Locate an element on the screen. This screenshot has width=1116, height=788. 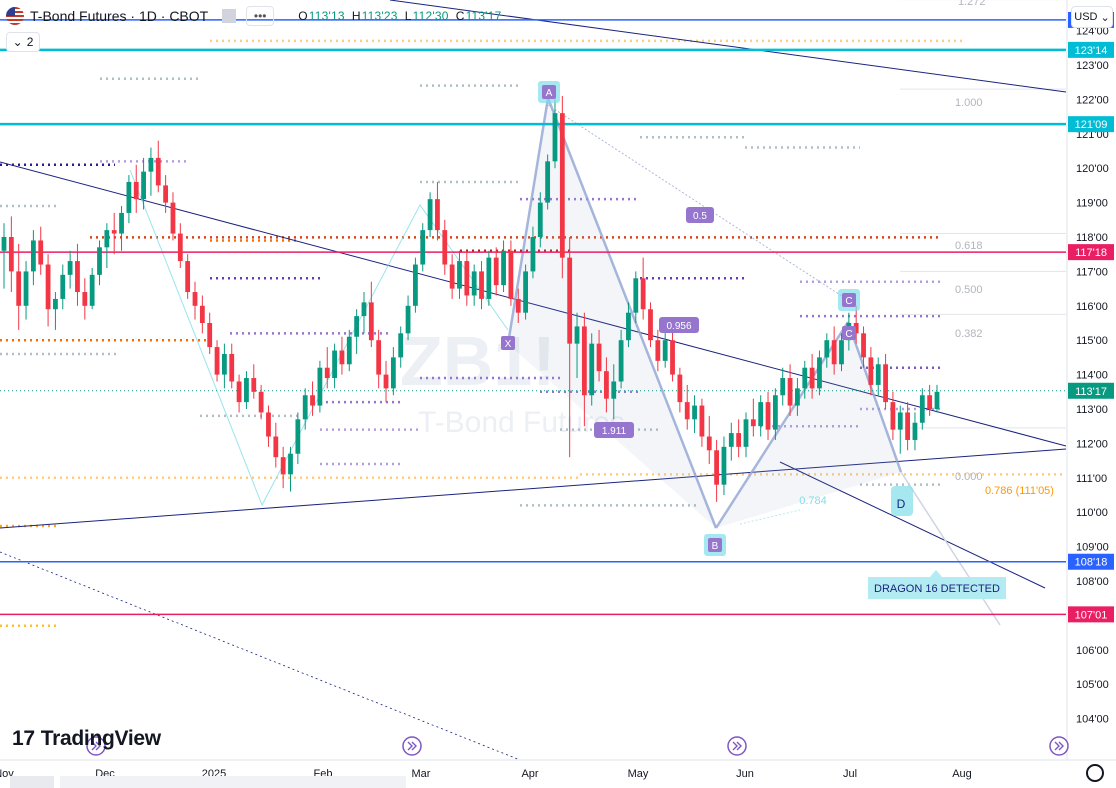
fib-label-5: 0.000 is located at coordinates (969, 477).